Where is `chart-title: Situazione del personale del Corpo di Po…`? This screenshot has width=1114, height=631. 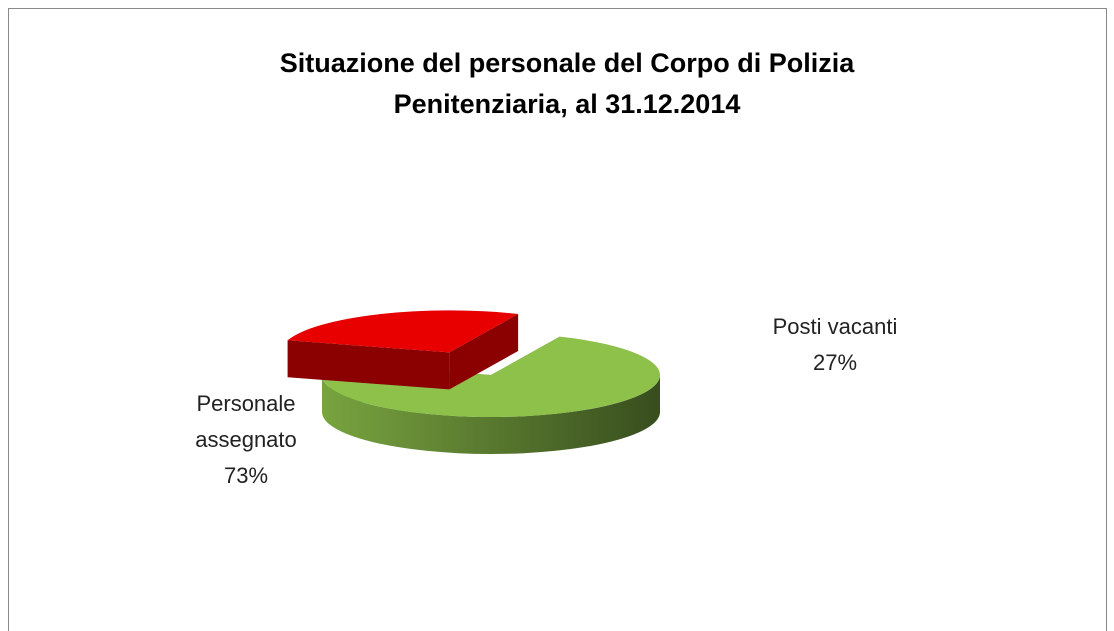 chart-title: Situazione del personale del Corpo di Po… is located at coordinates (568, 63).